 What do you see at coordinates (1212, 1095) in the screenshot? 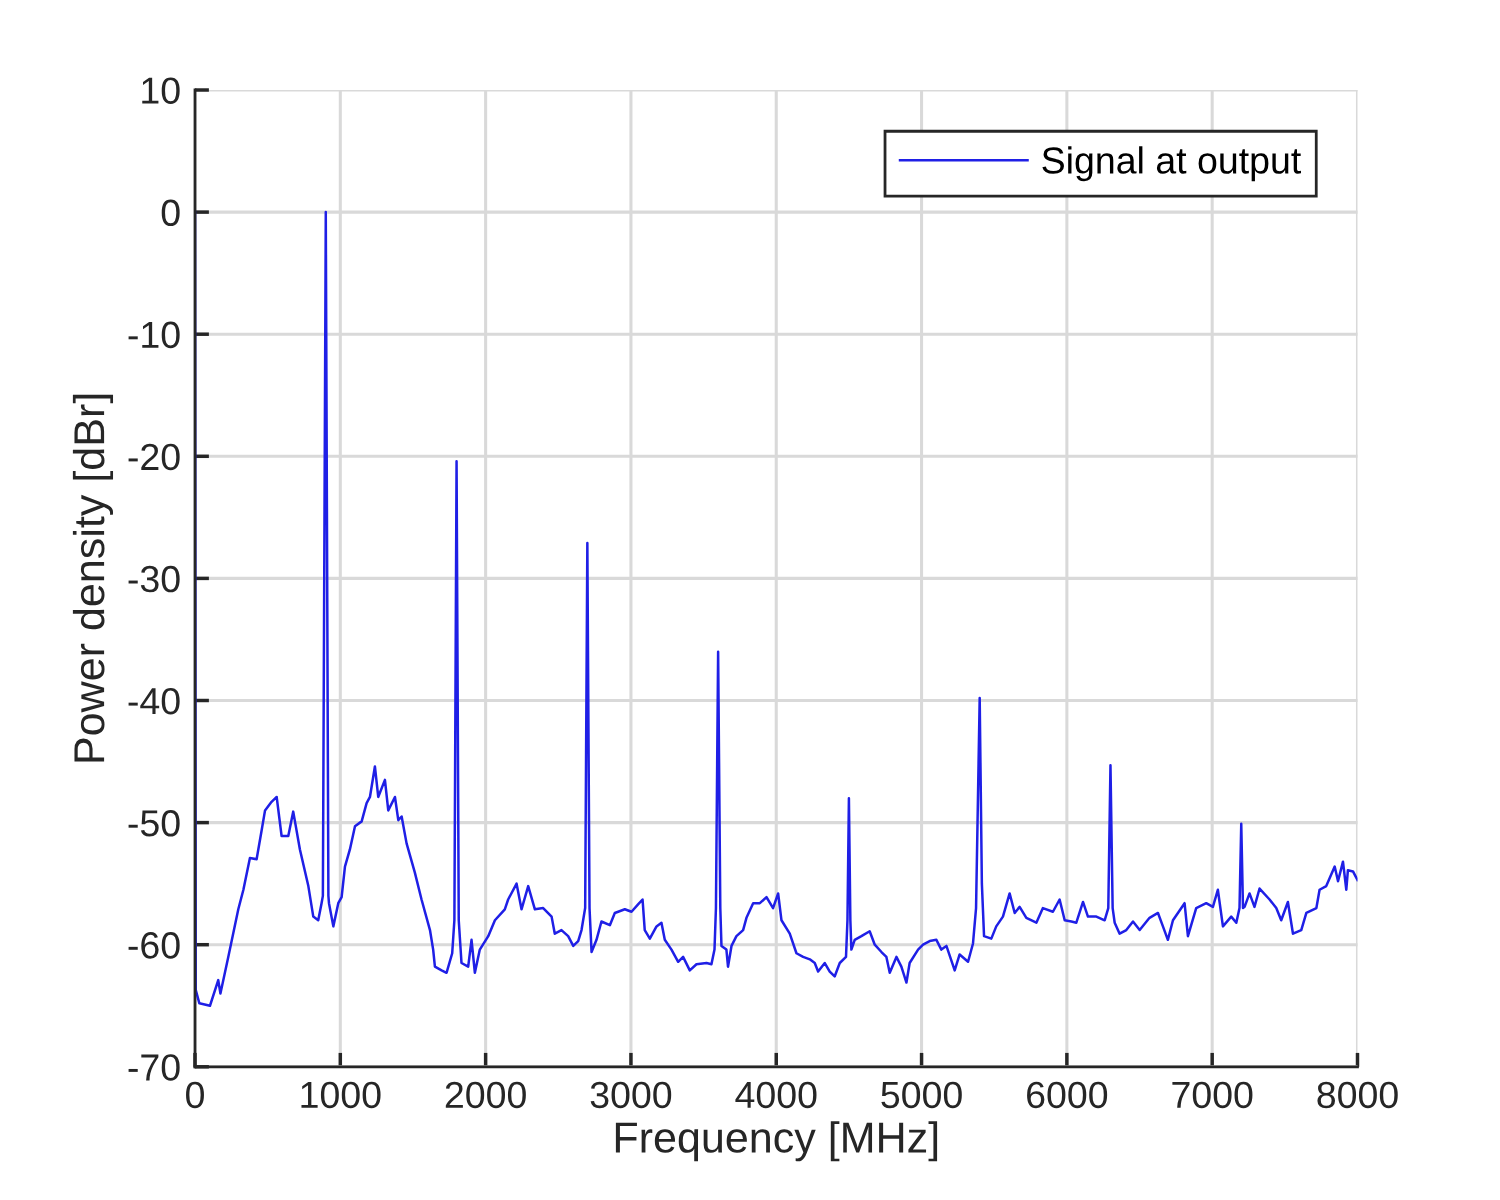
I see `x-tick-label: 7000` at bounding box center [1212, 1095].